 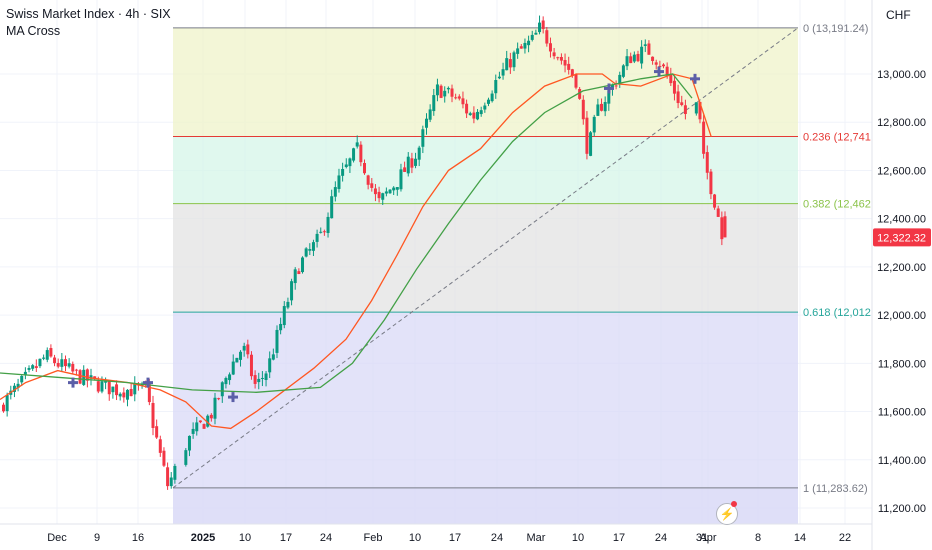 What do you see at coordinates (455, 538) in the screenshot?
I see `x-tick-label: 17` at bounding box center [455, 538].